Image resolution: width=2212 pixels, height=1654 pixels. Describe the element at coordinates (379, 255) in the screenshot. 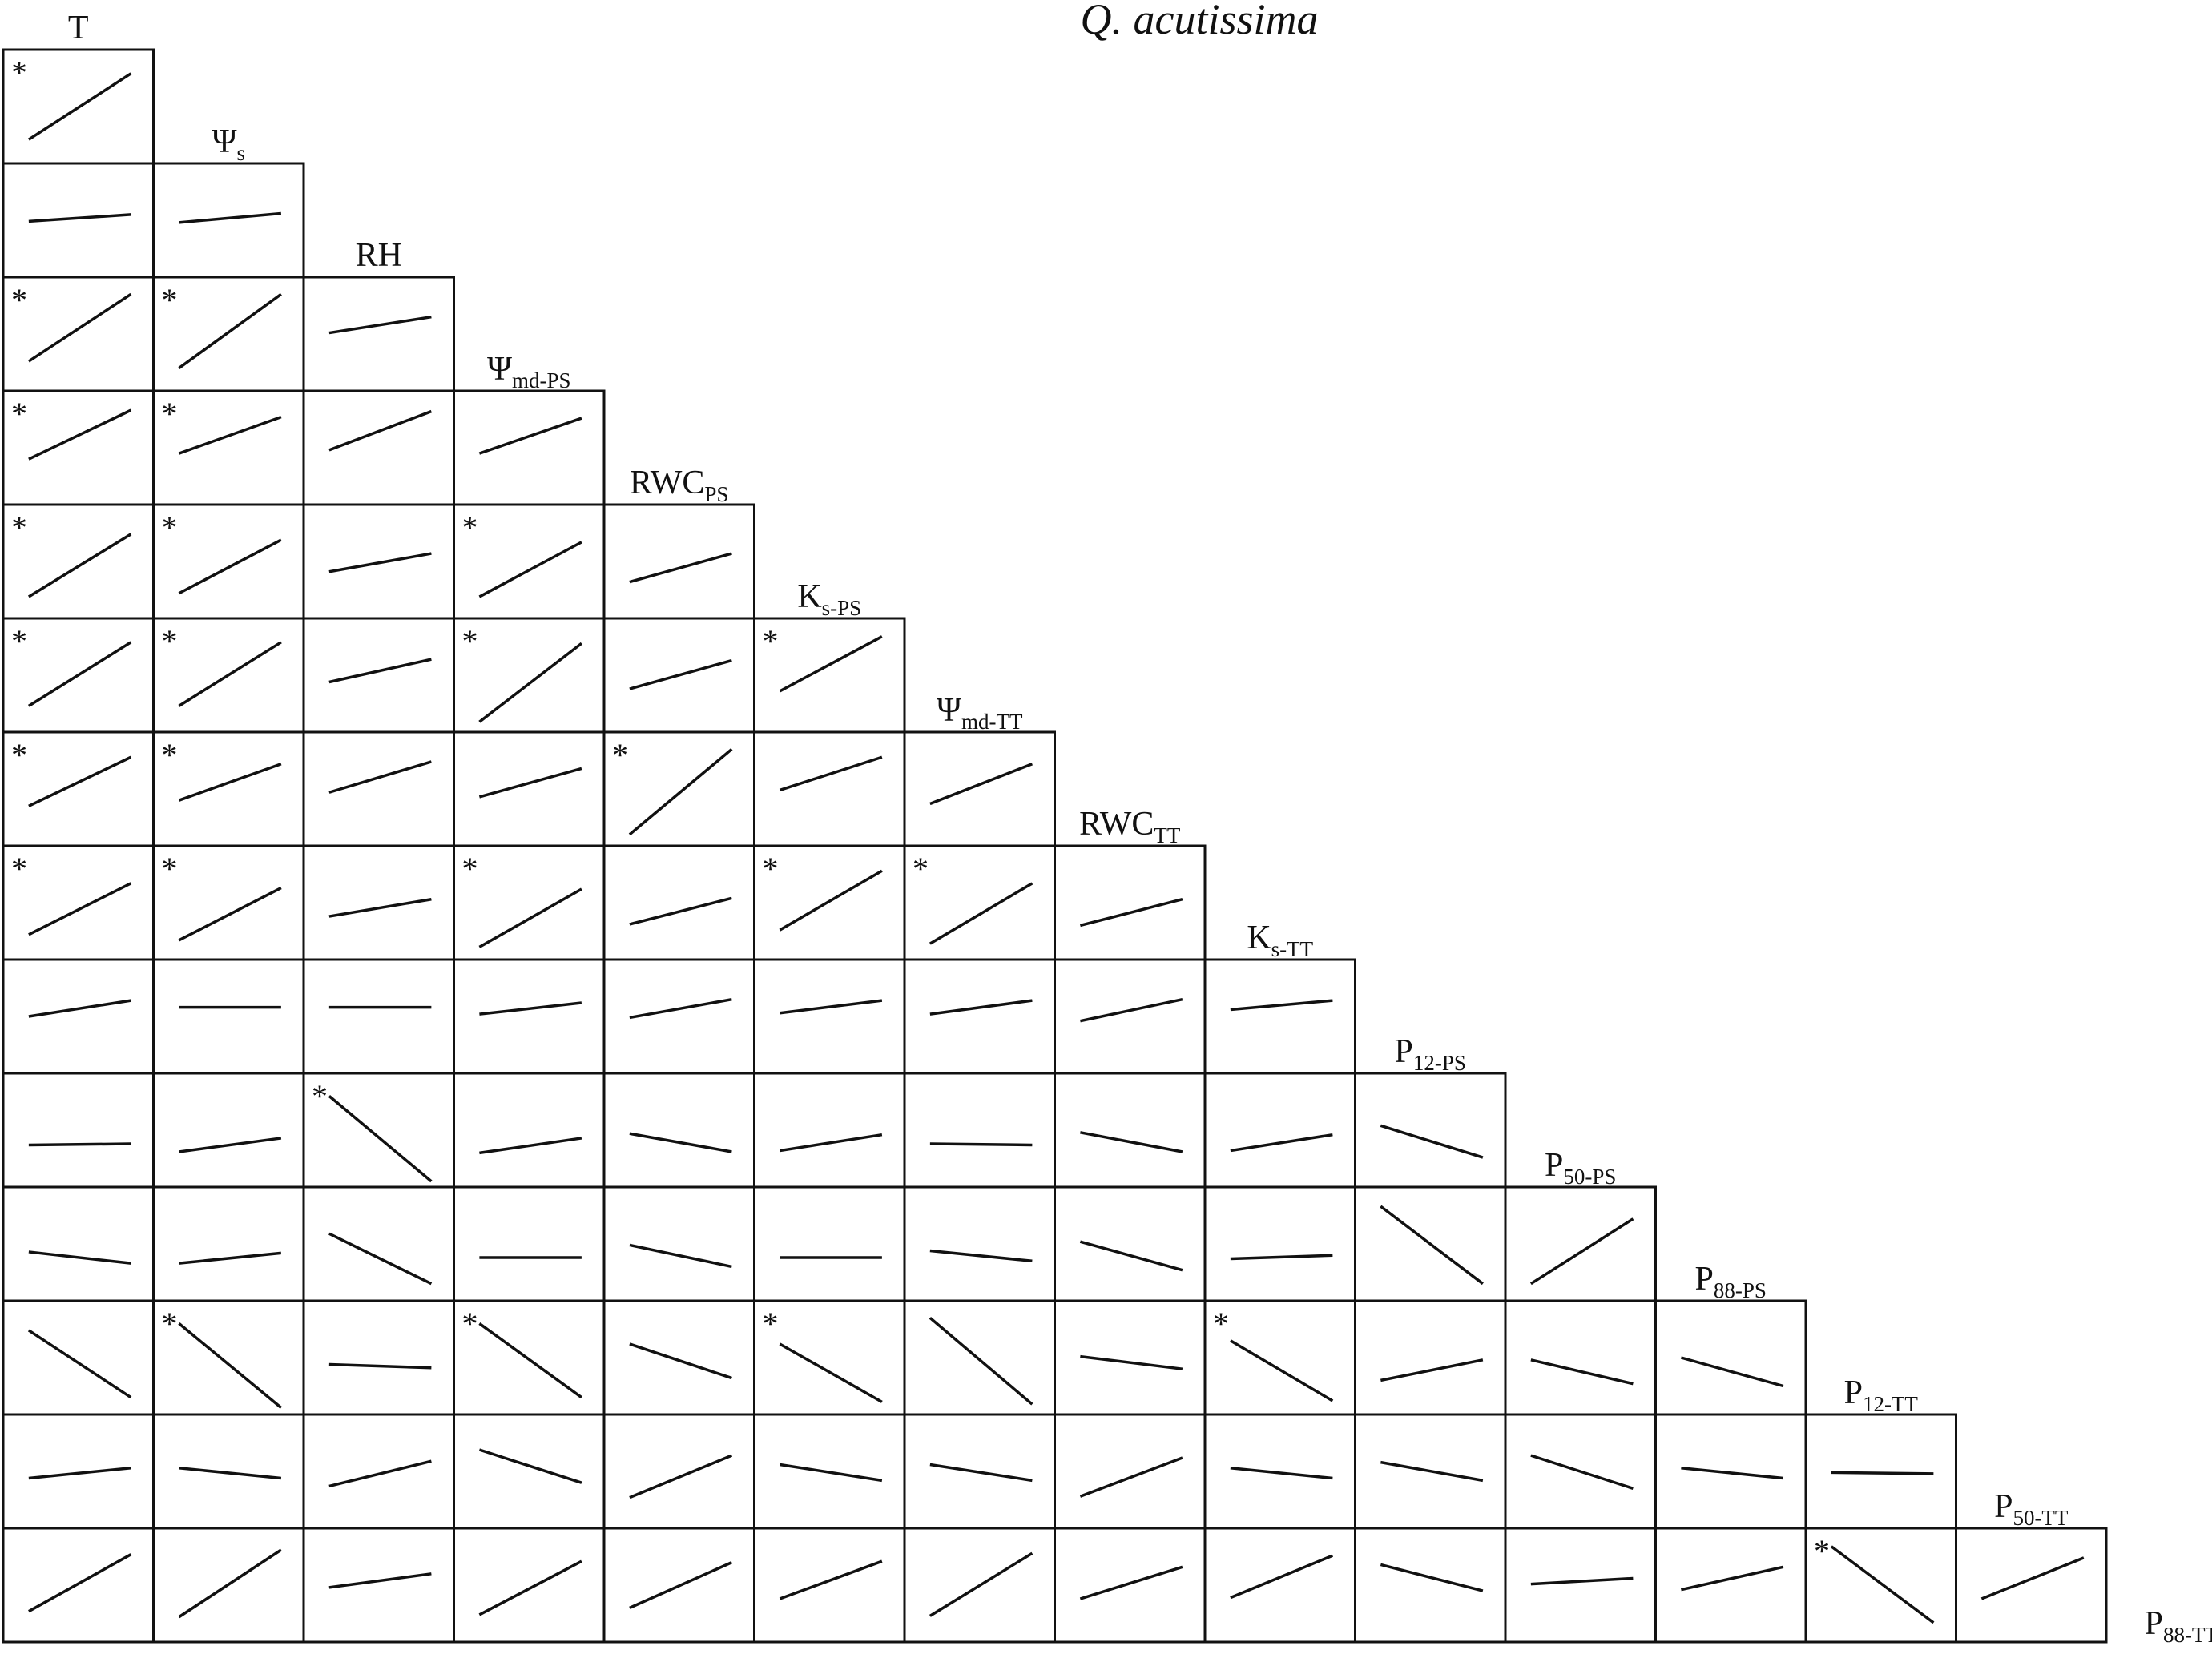

I see `variable-name: RH` at that location.